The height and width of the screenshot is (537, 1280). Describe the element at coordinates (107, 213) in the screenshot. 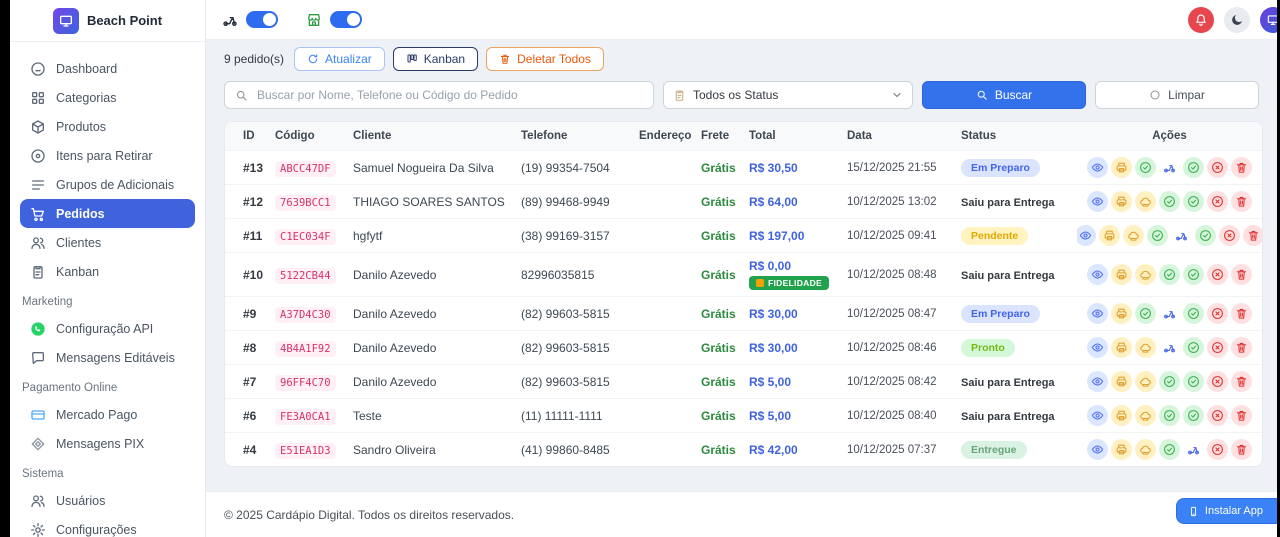

I see `sidebar-item-pedidos: Pedidos` at that location.